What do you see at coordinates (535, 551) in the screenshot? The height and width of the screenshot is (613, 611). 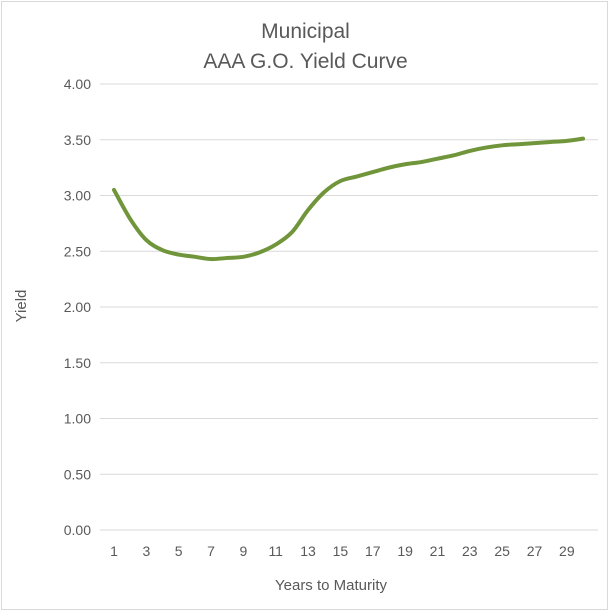 I see `x-tick-label: 27` at bounding box center [535, 551].